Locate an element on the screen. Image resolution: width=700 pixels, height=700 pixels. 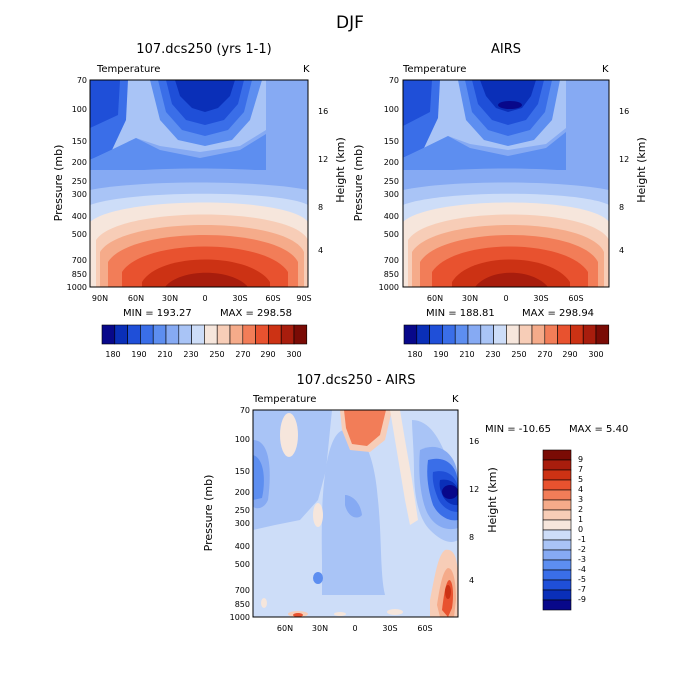
panel-diff-ylabel-right: Height (km) is located at coordinates (492, 500).